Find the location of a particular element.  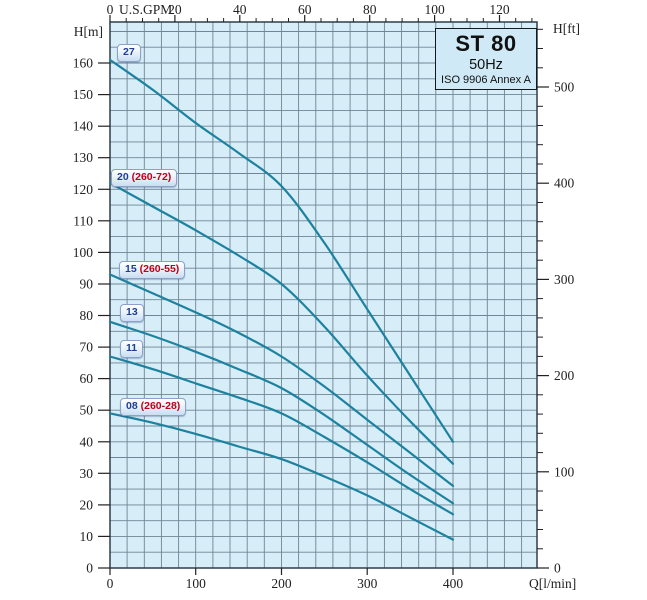

curve-label-suffix: (260-72) is located at coordinates (150, 177).